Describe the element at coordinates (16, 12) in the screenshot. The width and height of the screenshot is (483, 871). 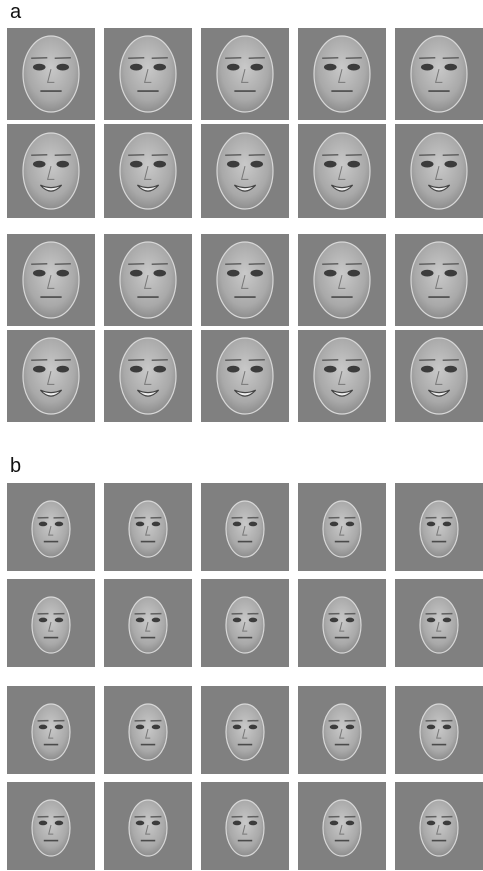
I see `panel-label: a` at that location.